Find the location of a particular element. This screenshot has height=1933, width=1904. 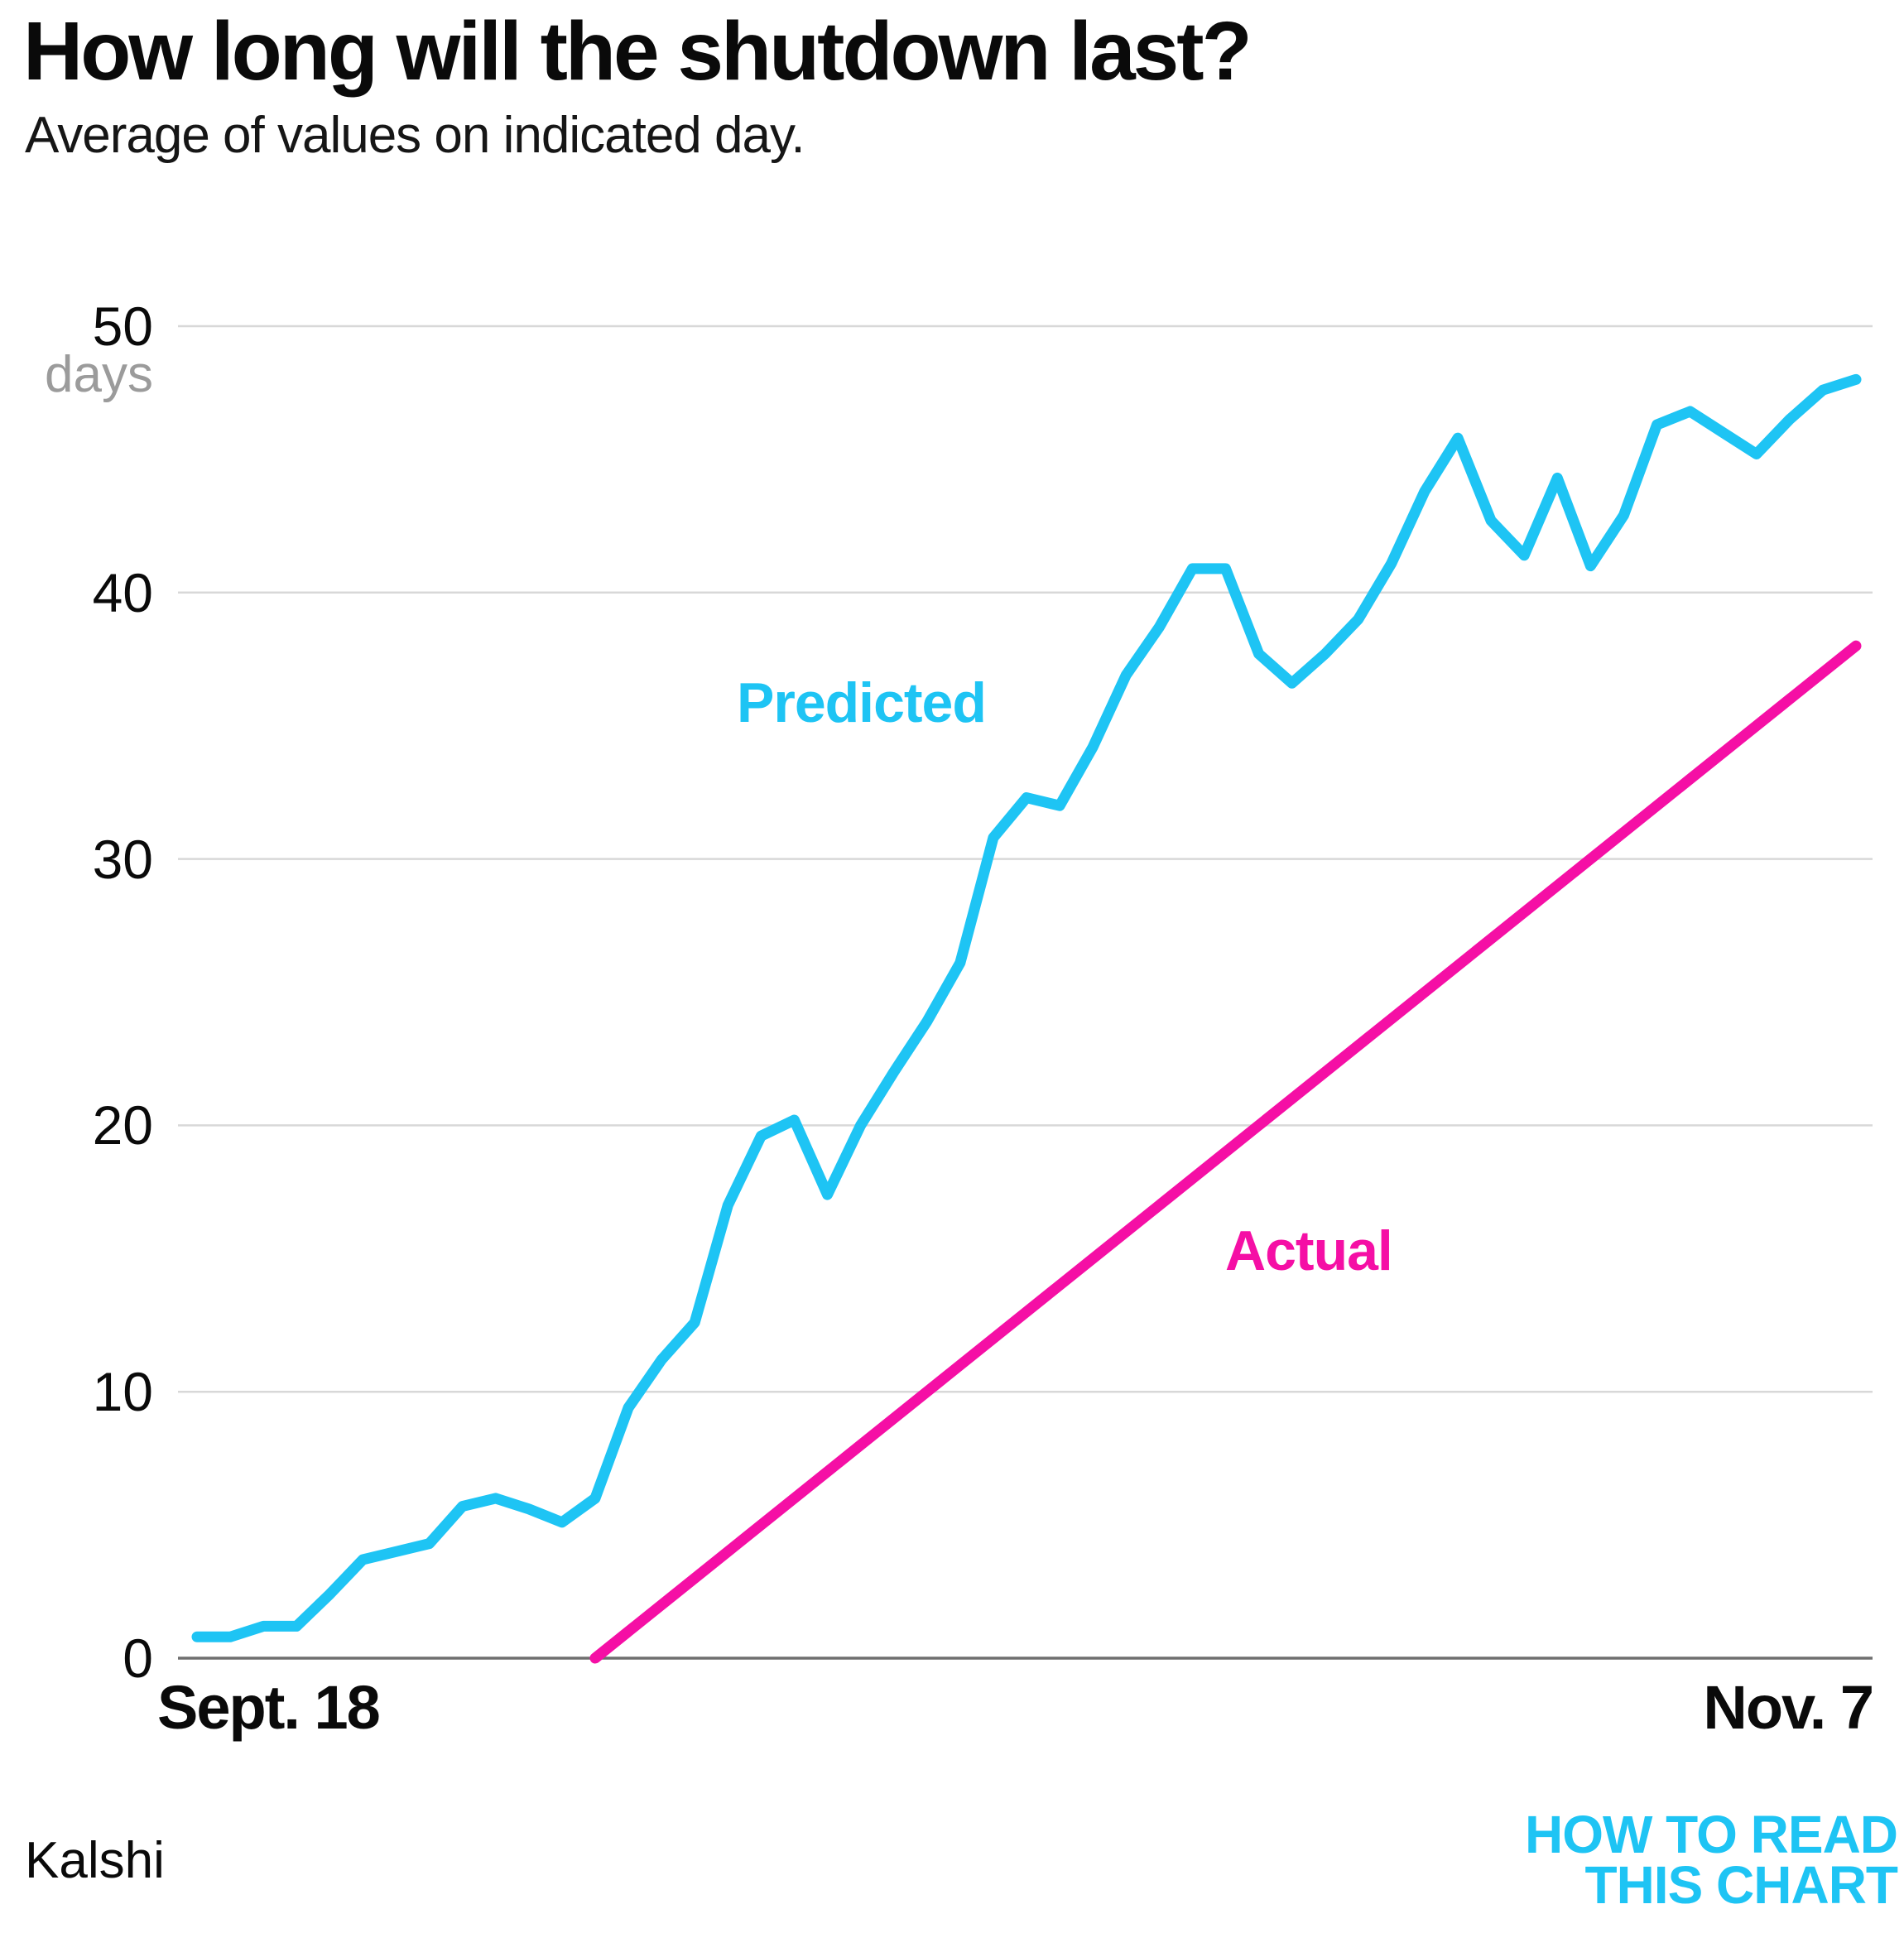

y-tick-label-0: 0 is located at coordinates (138, 1658).